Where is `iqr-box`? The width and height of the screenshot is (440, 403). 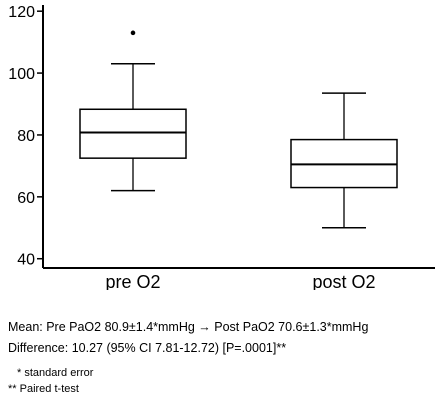 iqr-box is located at coordinates (133, 133).